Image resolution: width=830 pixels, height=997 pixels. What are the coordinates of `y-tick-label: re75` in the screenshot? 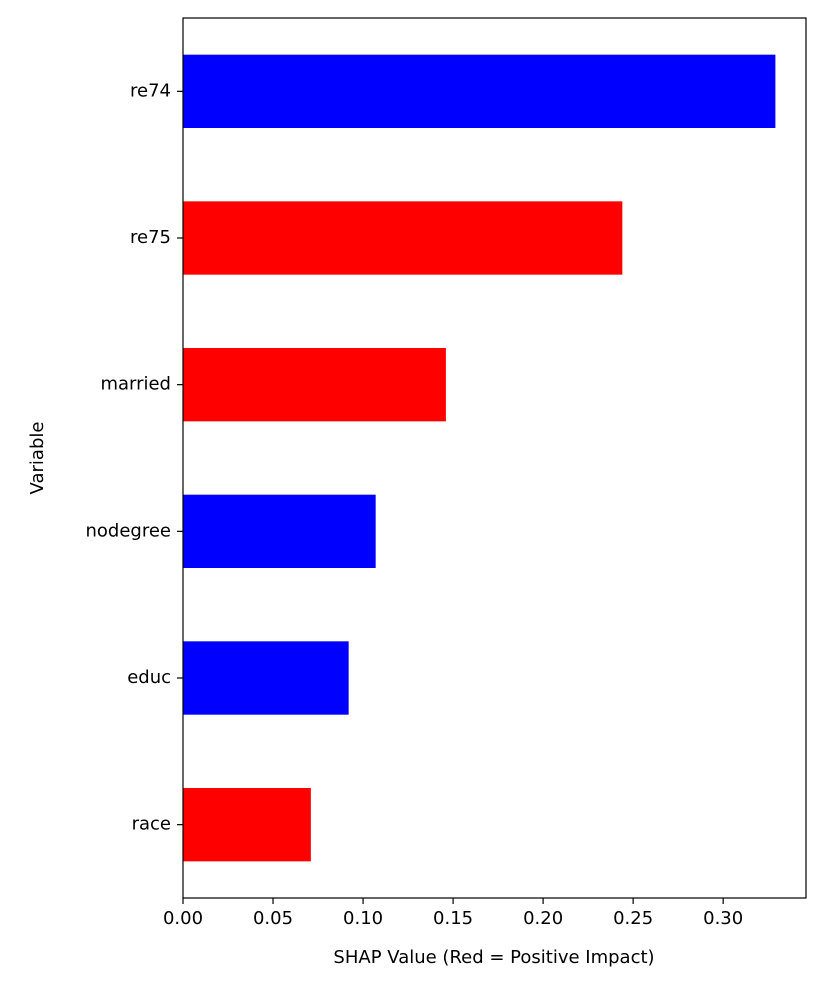 It's located at (150, 237).